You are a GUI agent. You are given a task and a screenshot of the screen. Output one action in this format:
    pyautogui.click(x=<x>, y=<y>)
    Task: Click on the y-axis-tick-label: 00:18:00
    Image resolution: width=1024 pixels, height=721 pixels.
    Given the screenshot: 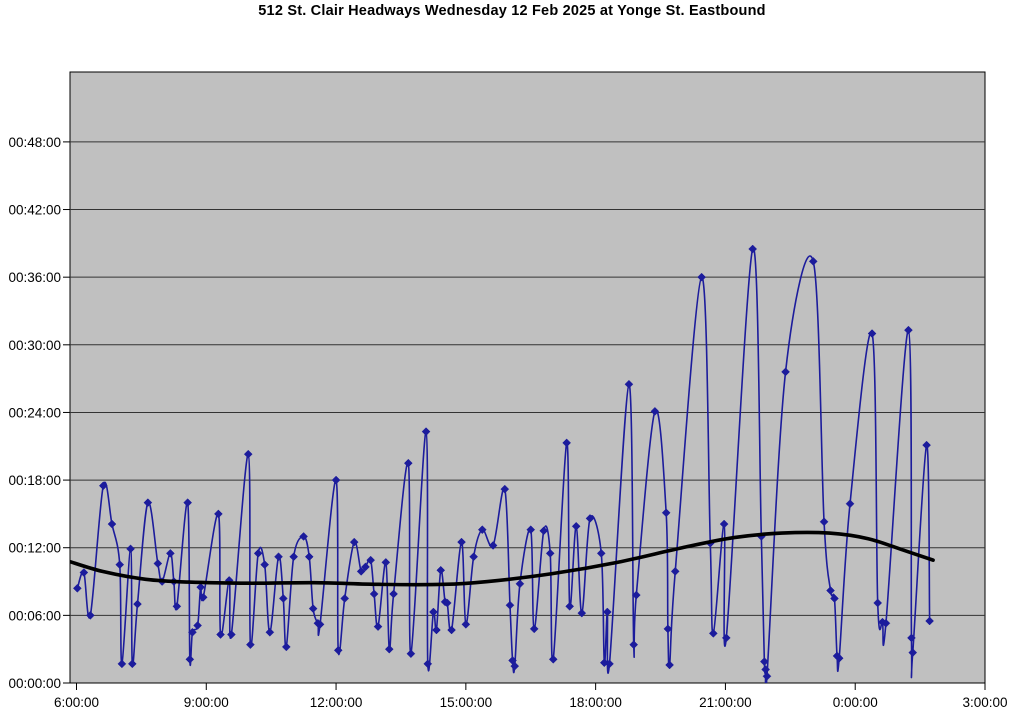 What is the action you would take?
    pyautogui.click(x=34, y=480)
    